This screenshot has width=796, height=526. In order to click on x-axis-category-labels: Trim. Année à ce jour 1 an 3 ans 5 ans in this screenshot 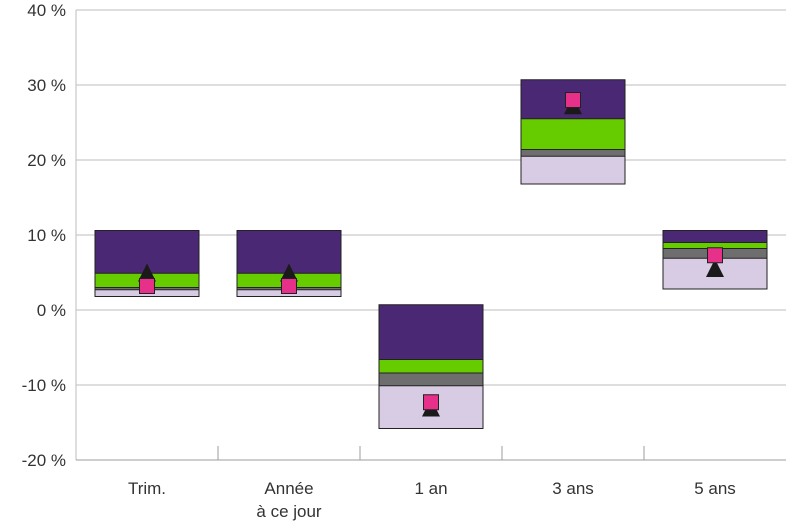, I will do `click(432, 500)`.